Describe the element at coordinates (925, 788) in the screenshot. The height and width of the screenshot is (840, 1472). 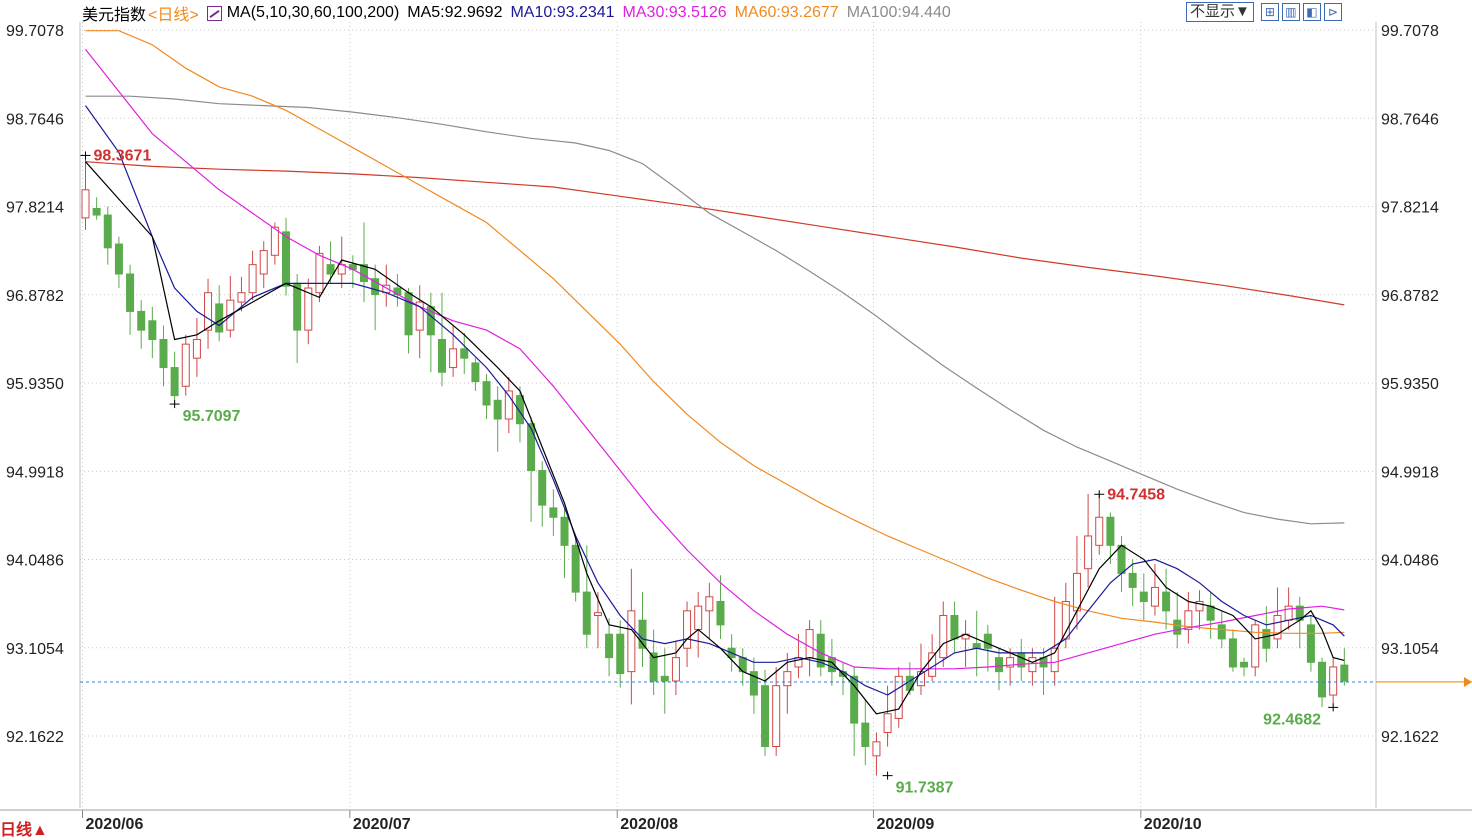
I see `low-annotation: 91.7387` at that location.